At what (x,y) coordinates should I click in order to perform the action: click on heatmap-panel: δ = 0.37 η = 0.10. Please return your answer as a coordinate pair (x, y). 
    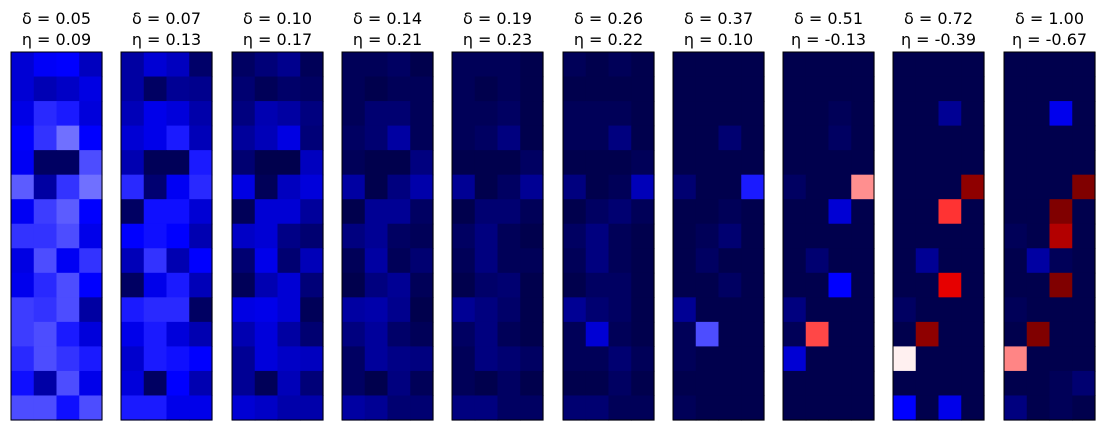
    Looking at the image, I should click on (718, 215).